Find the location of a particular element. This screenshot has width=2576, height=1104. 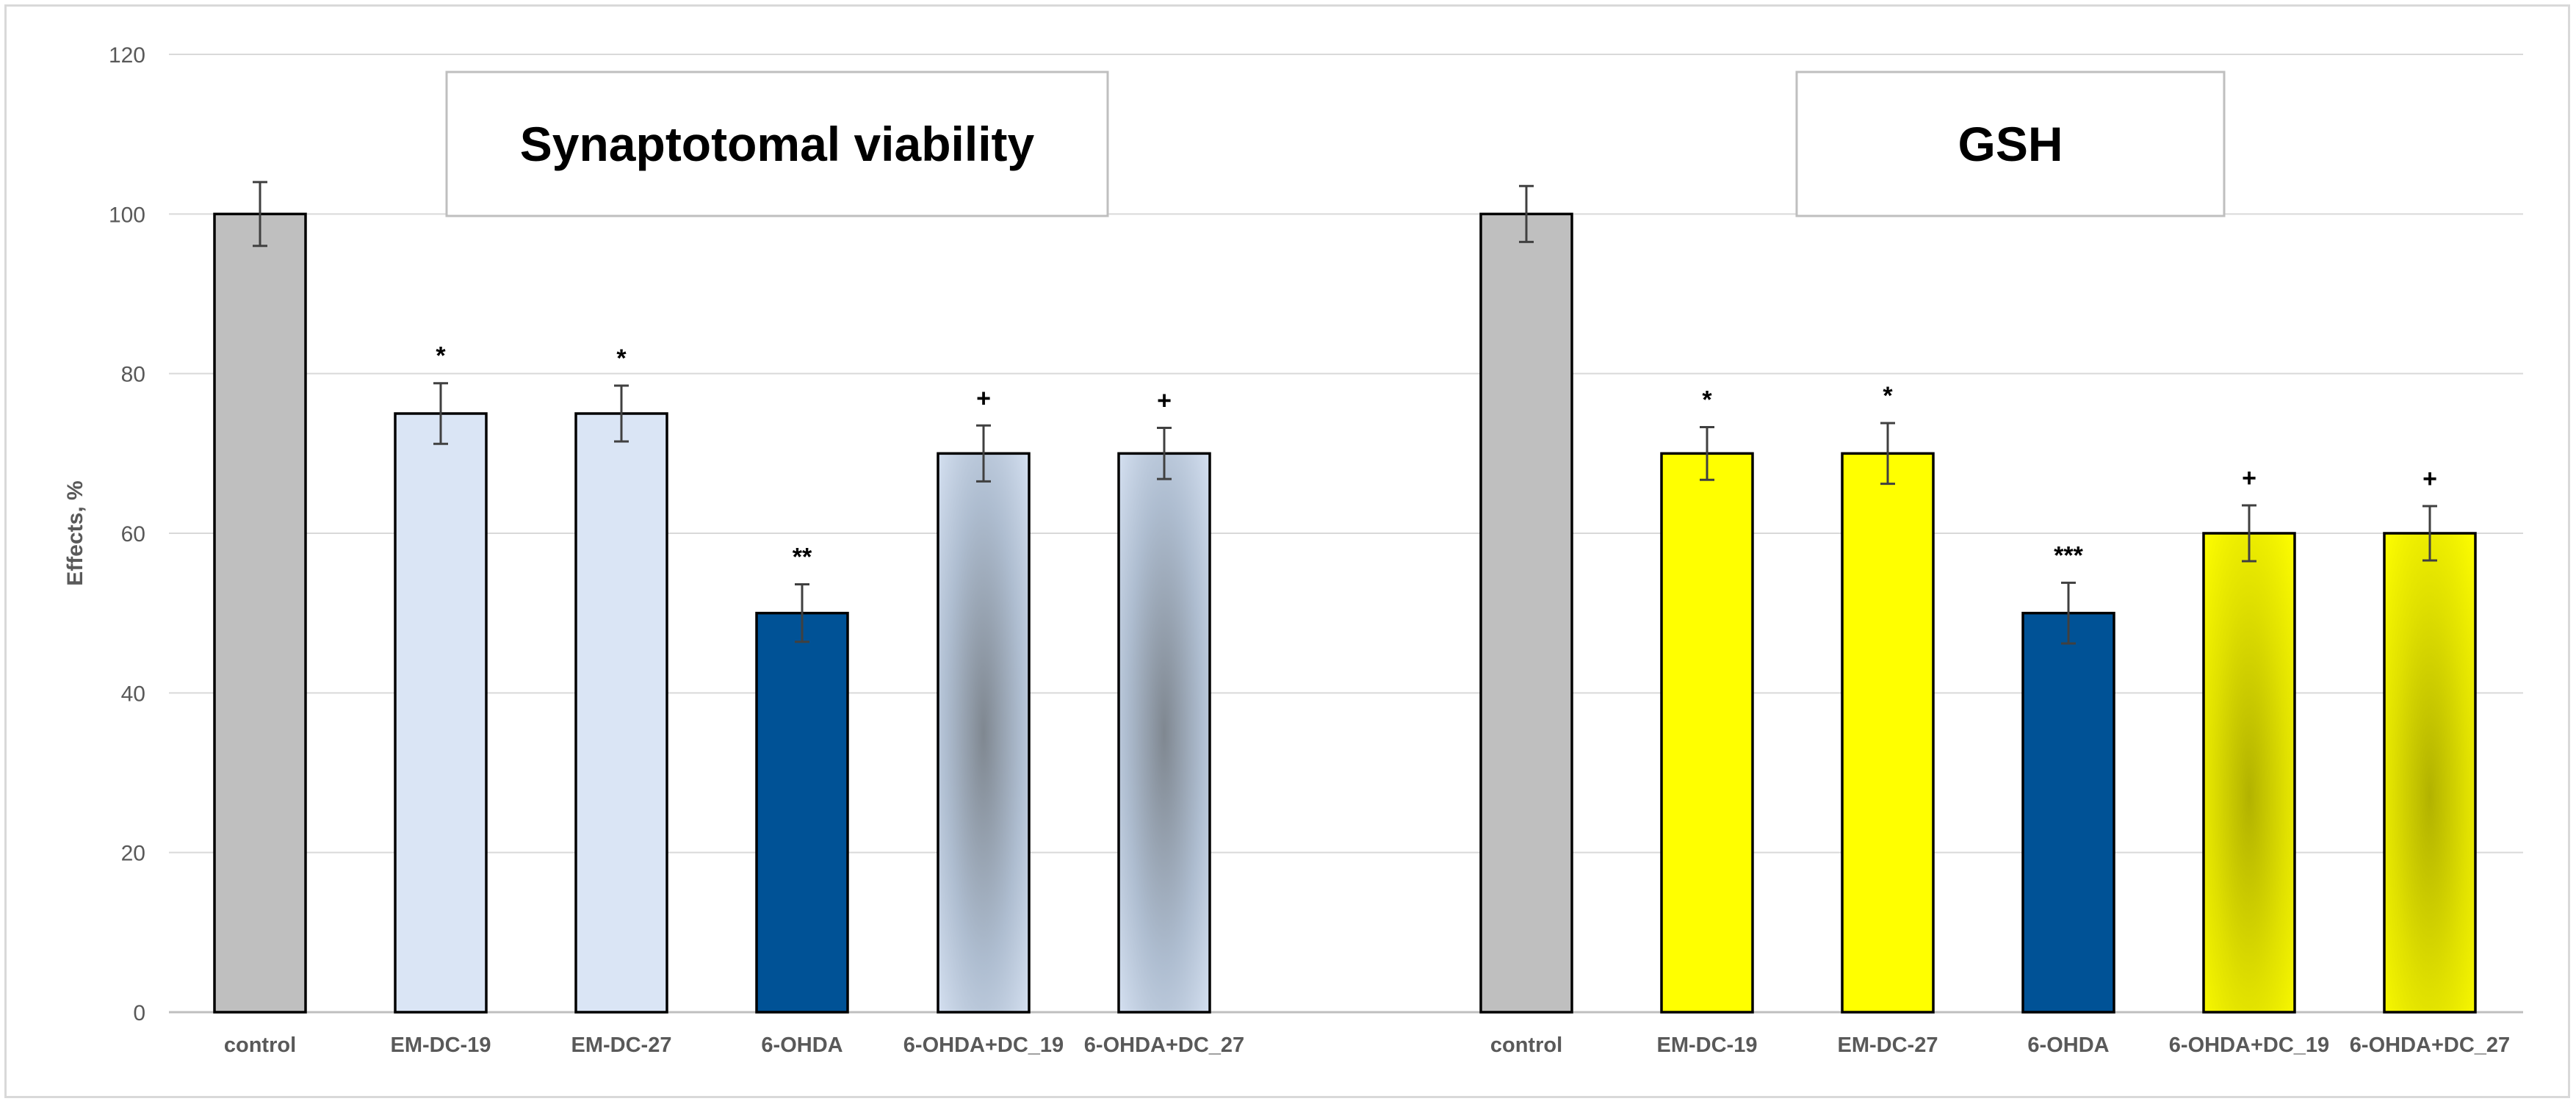

y-tick-label: 100 is located at coordinates (127, 215).